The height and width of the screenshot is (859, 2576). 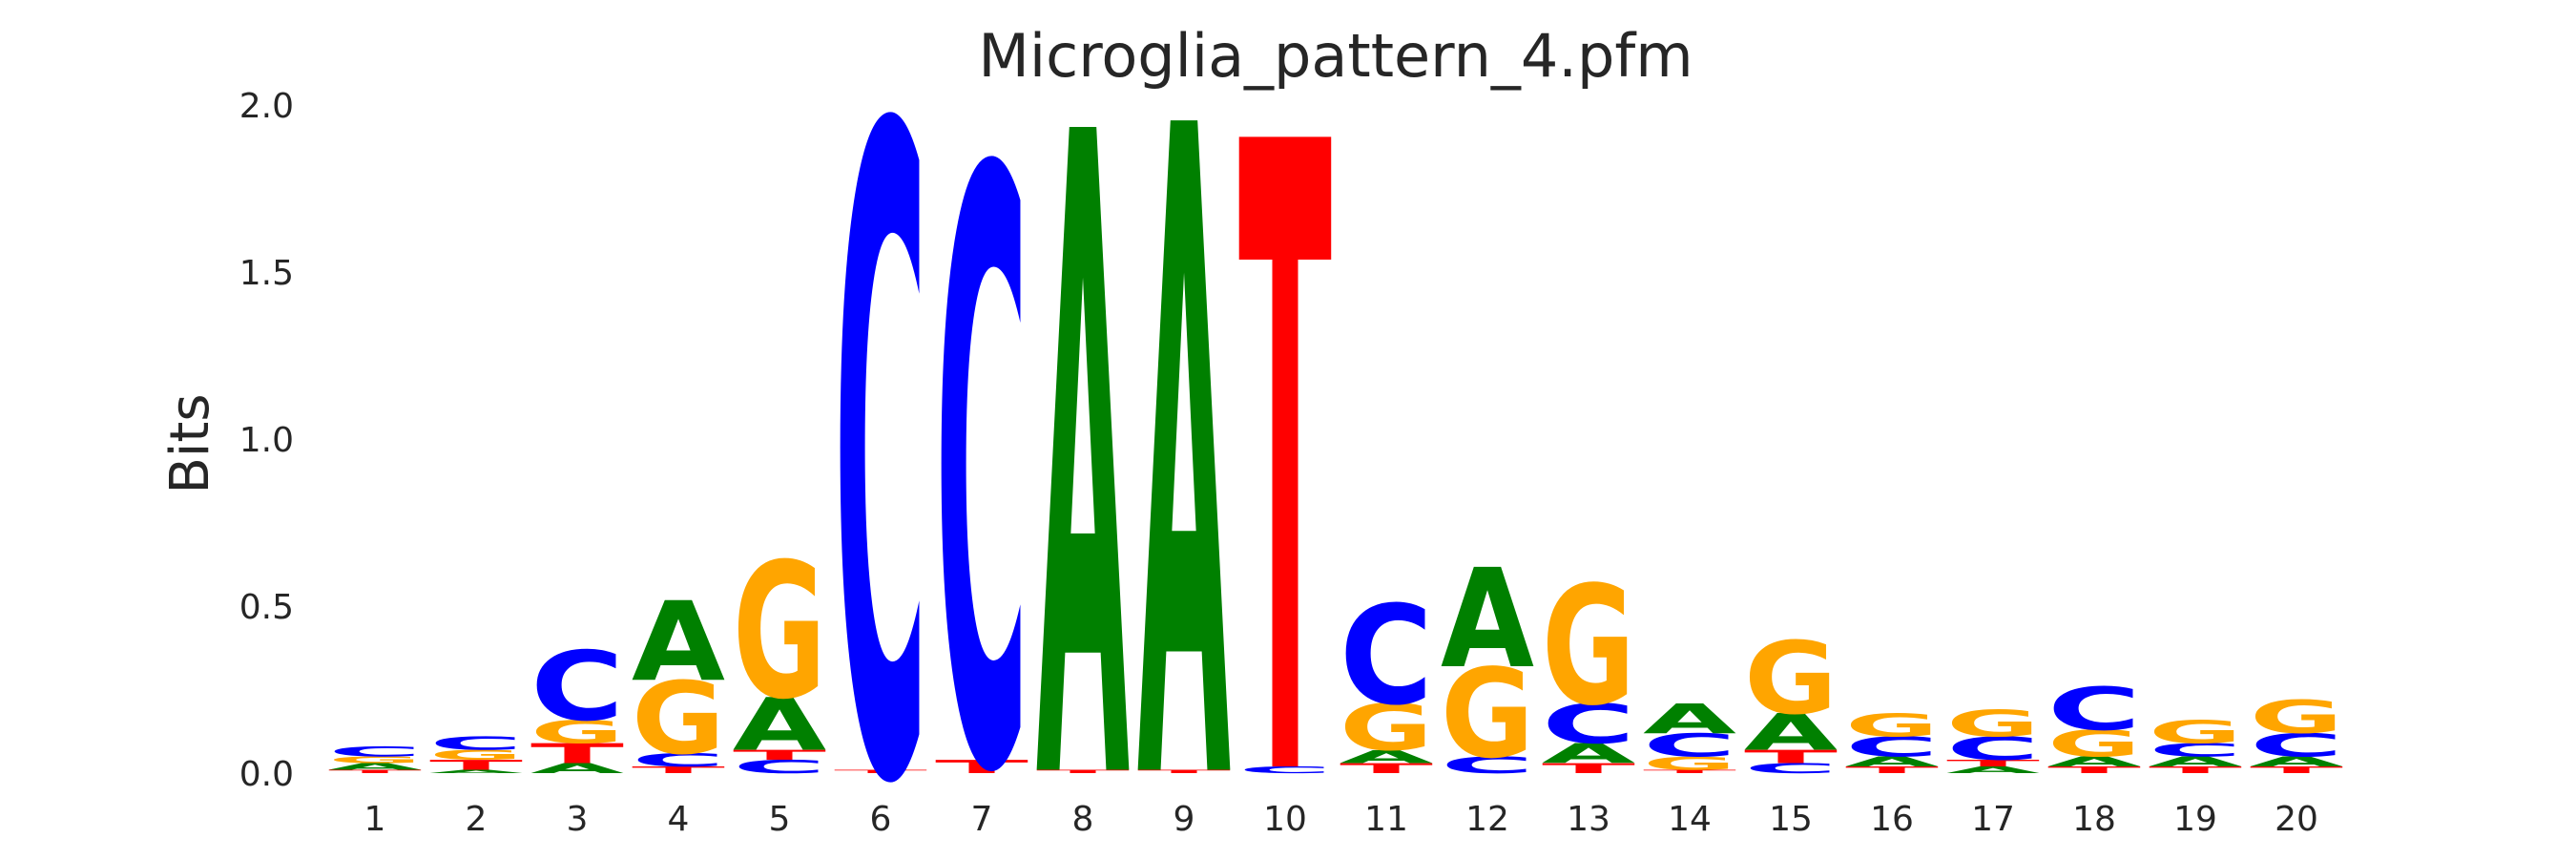 I want to click on y-tick-label: 1.0, so click(x=266, y=440).